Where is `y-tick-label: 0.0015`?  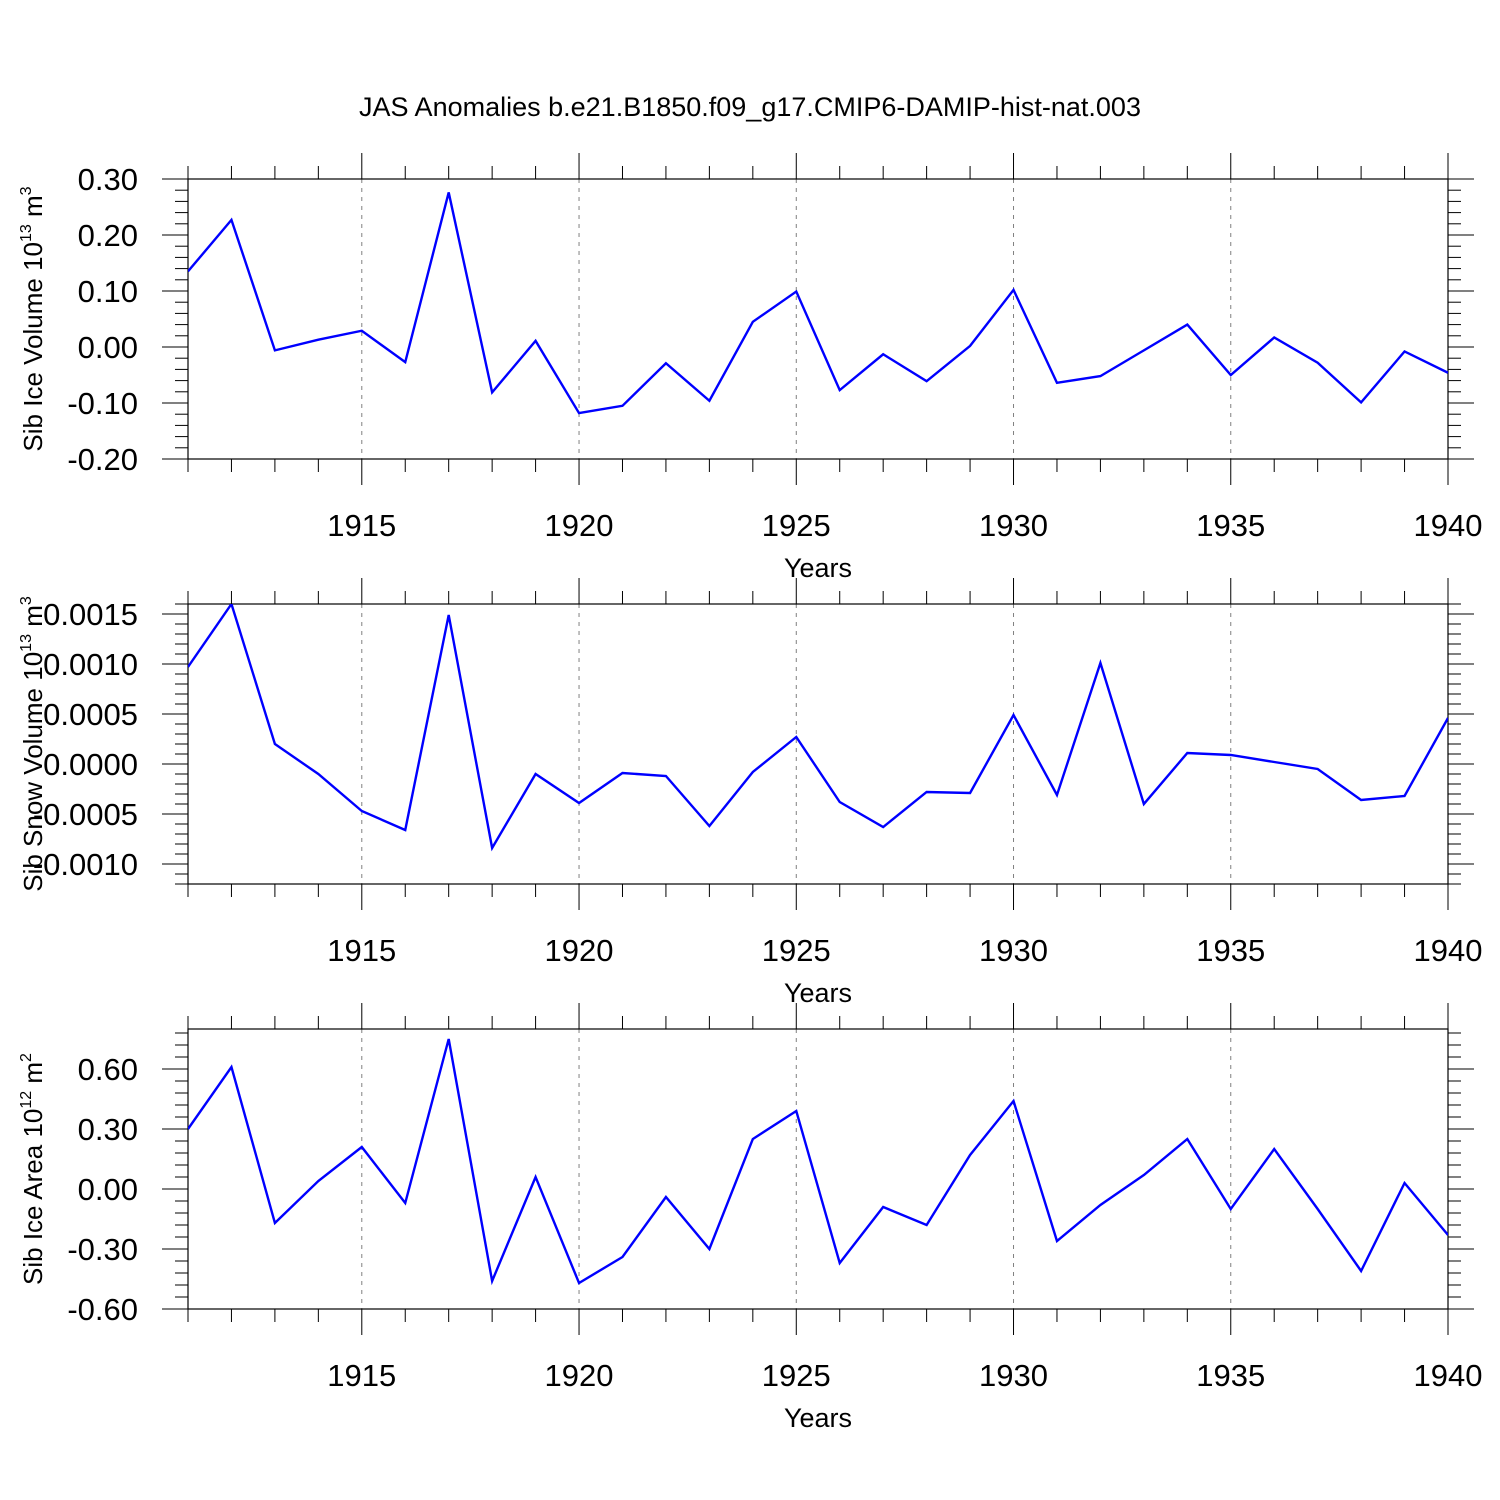 y-tick-label: 0.0015 is located at coordinates (90, 614).